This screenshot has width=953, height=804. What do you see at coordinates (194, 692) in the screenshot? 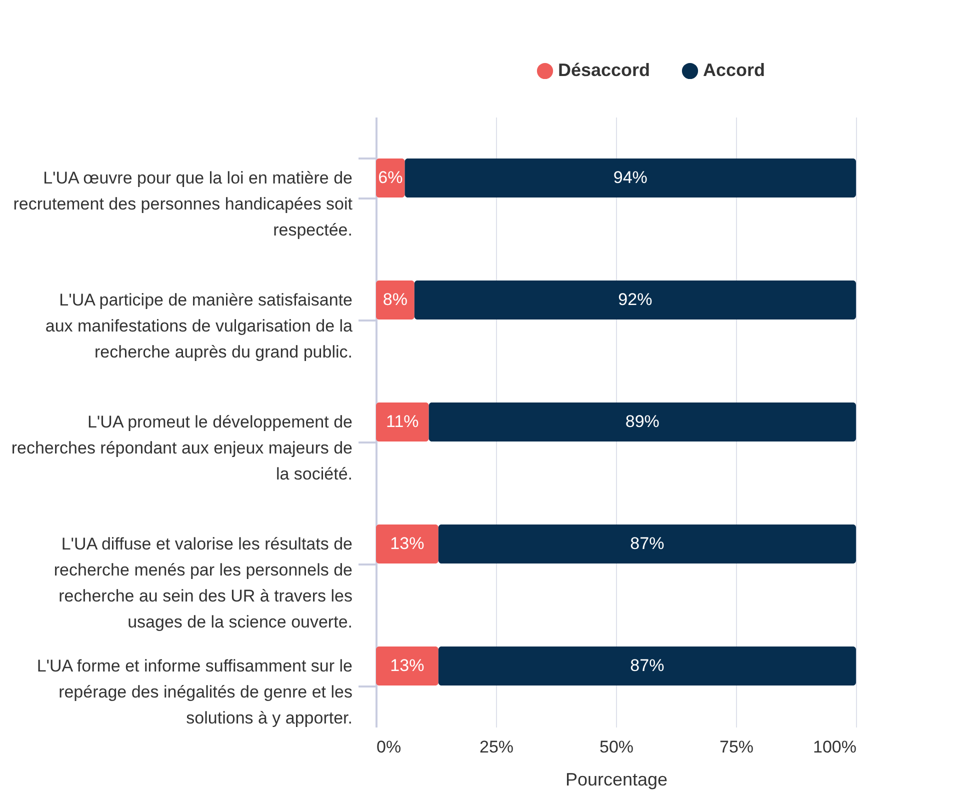
I see `y-tick-label: L'UA forme et informe suffisamment sur le repérage des inégalités de genre et les solutions à y apporter.` at bounding box center [194, 692].